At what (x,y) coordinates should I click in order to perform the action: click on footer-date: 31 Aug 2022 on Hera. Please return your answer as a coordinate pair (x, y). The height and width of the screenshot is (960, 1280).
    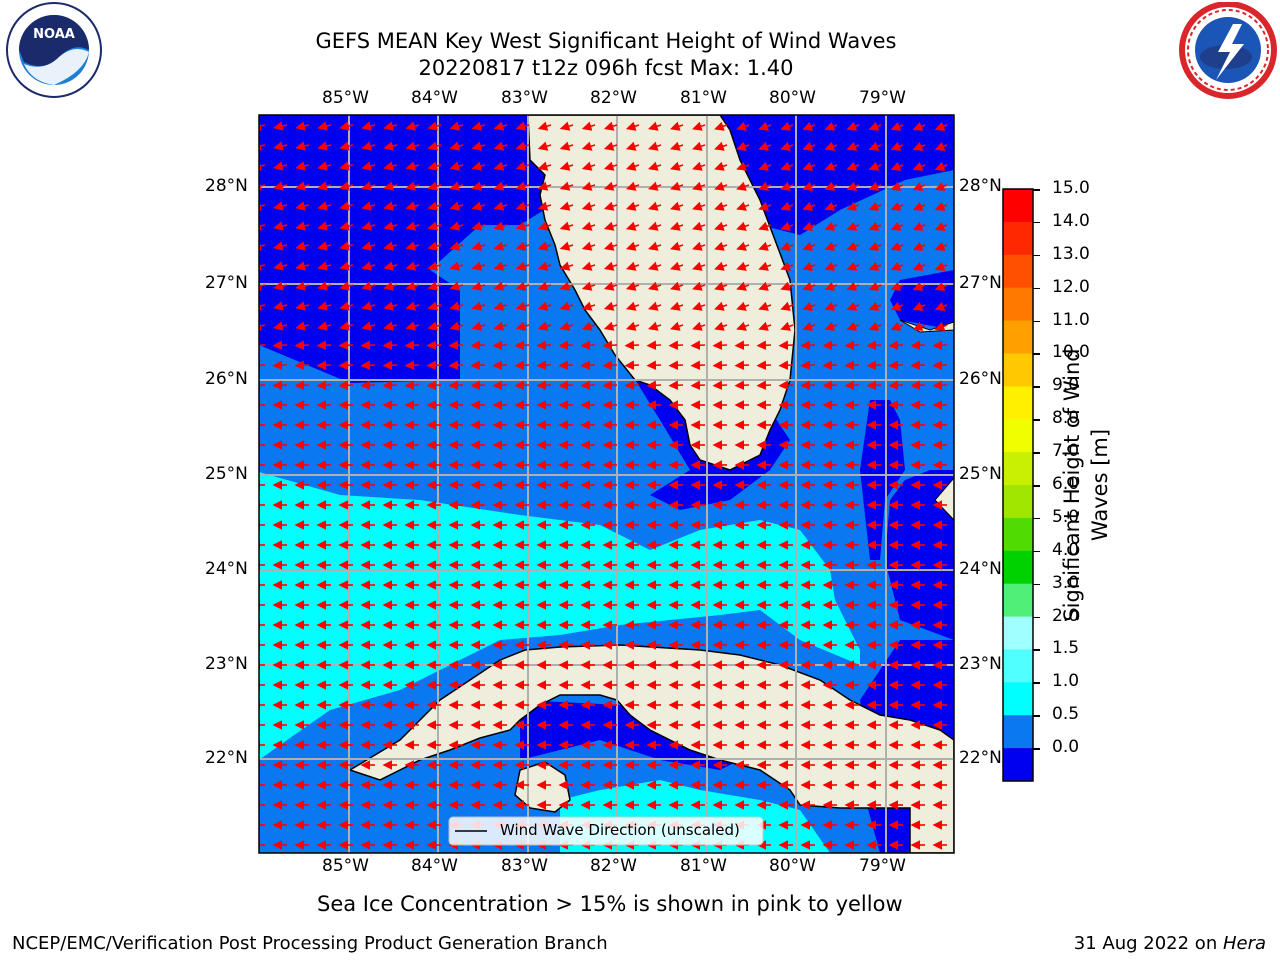
    Looking at the image, I should click on (1169, 943).